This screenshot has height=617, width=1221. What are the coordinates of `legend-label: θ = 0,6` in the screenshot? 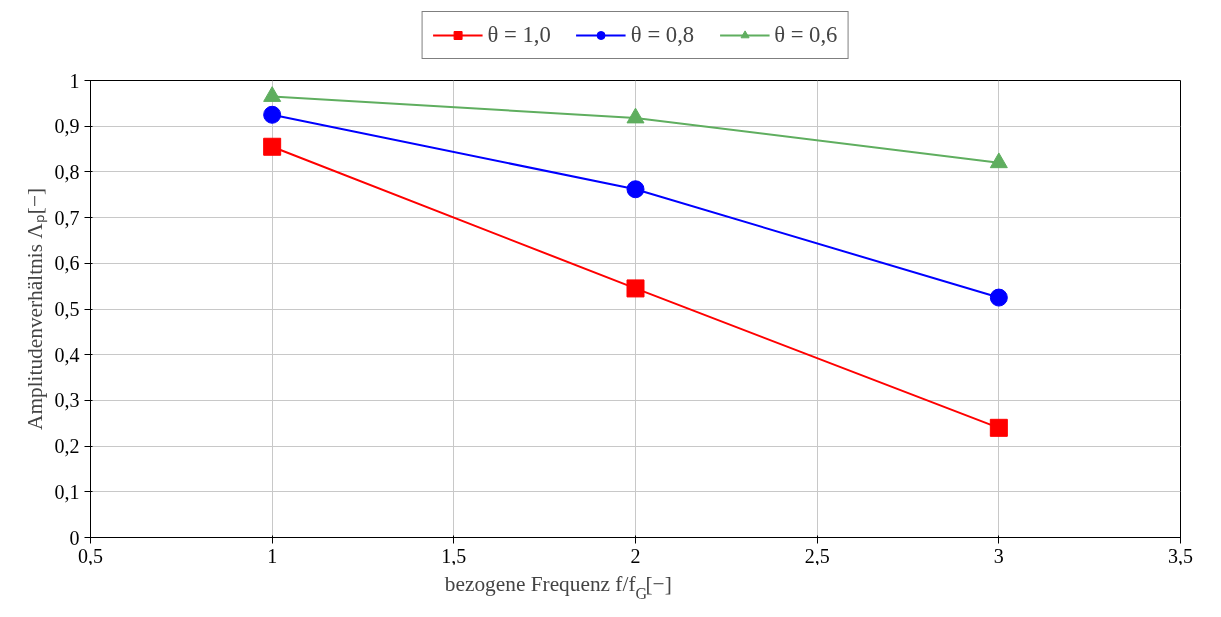 It's located at (806, 35).